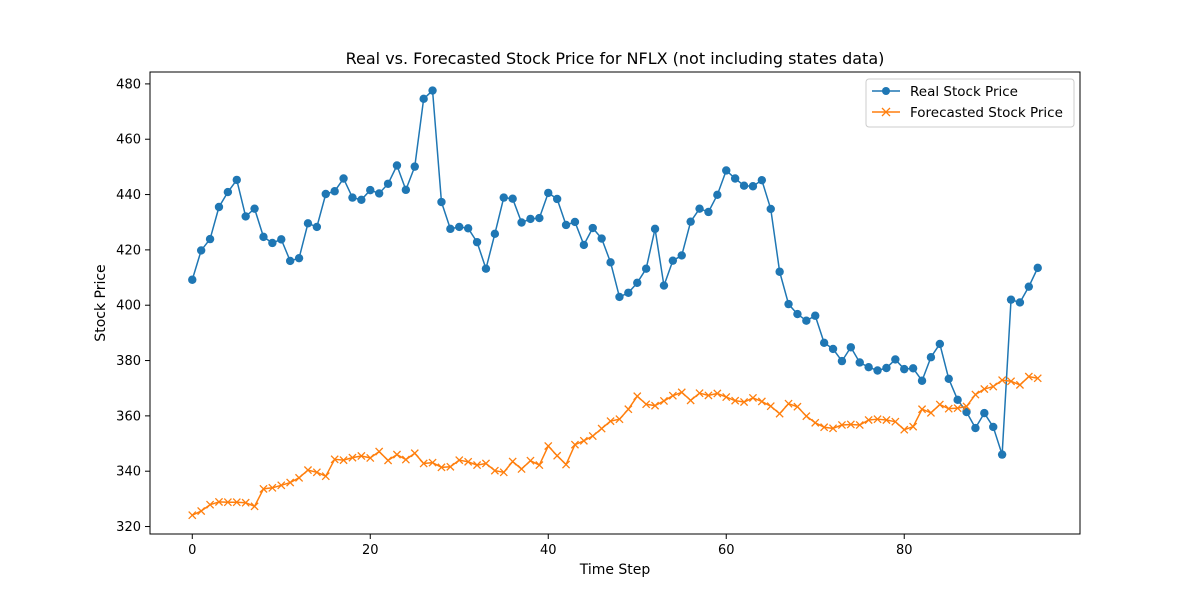  I want to click on y-tick-label: 440, so click(128, 195).